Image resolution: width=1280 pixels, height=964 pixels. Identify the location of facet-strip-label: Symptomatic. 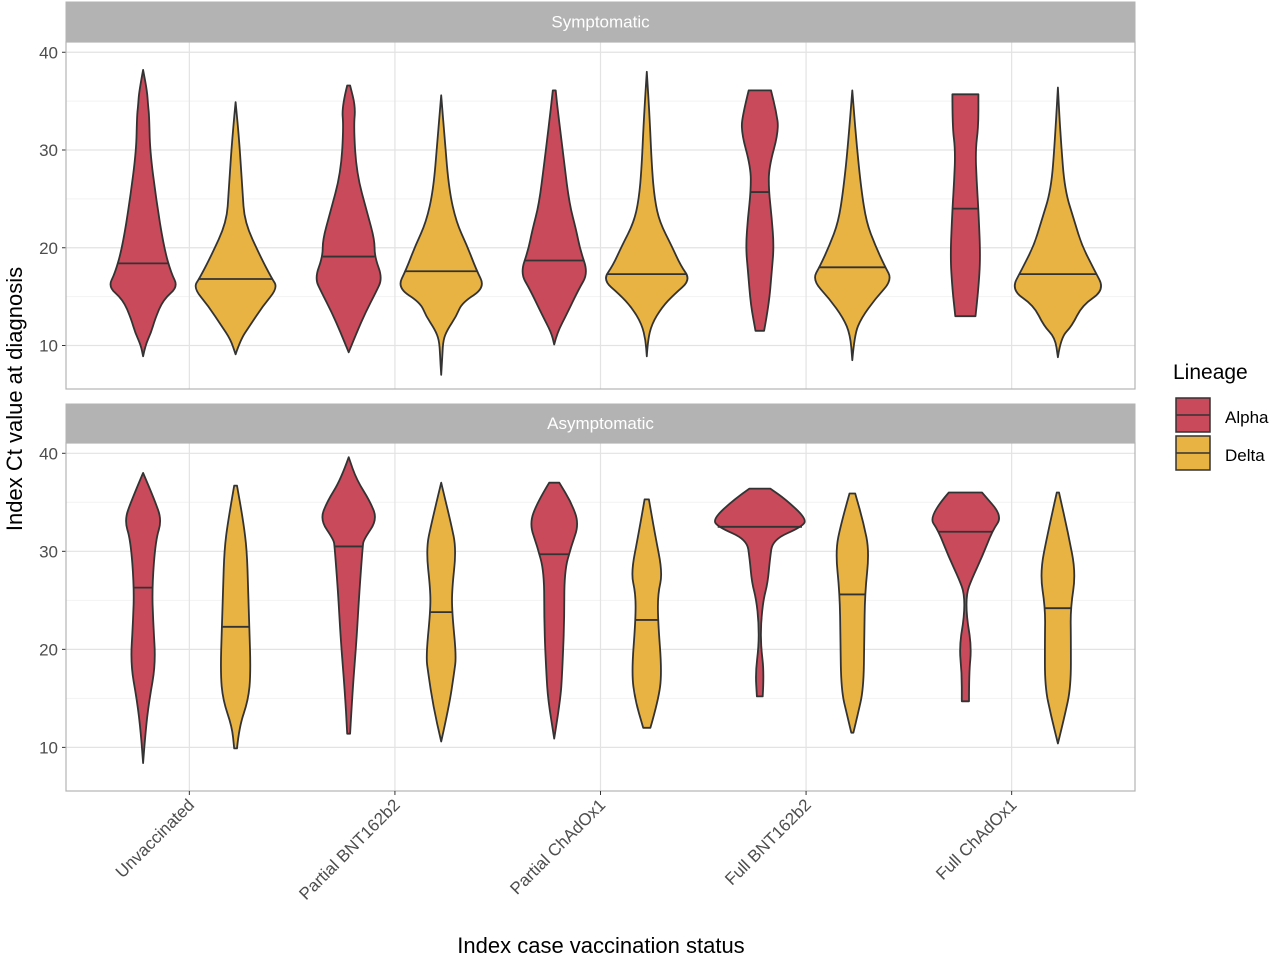
(600, 22).